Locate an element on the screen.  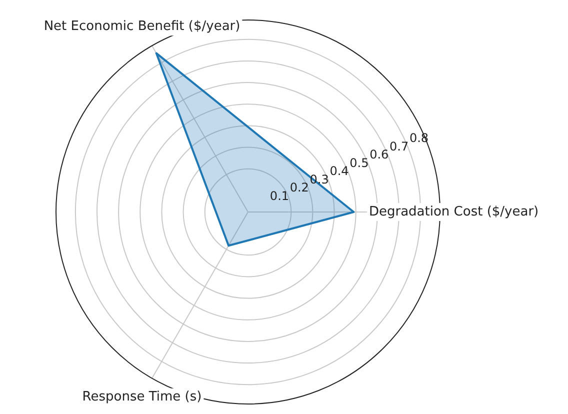
spoke-label: Response Time (s) is located at coordinates (142, 397).